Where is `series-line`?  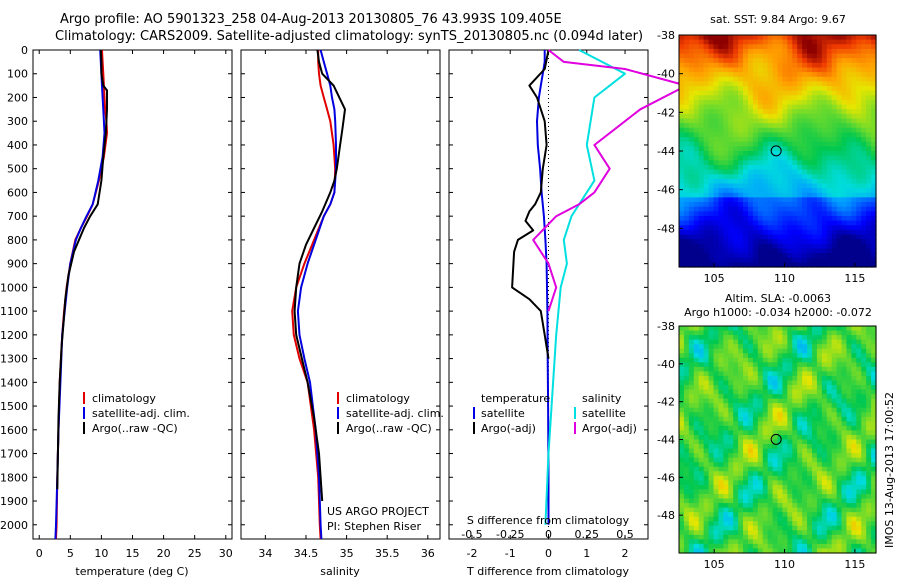 series-line is located at coordinates (80, 294).